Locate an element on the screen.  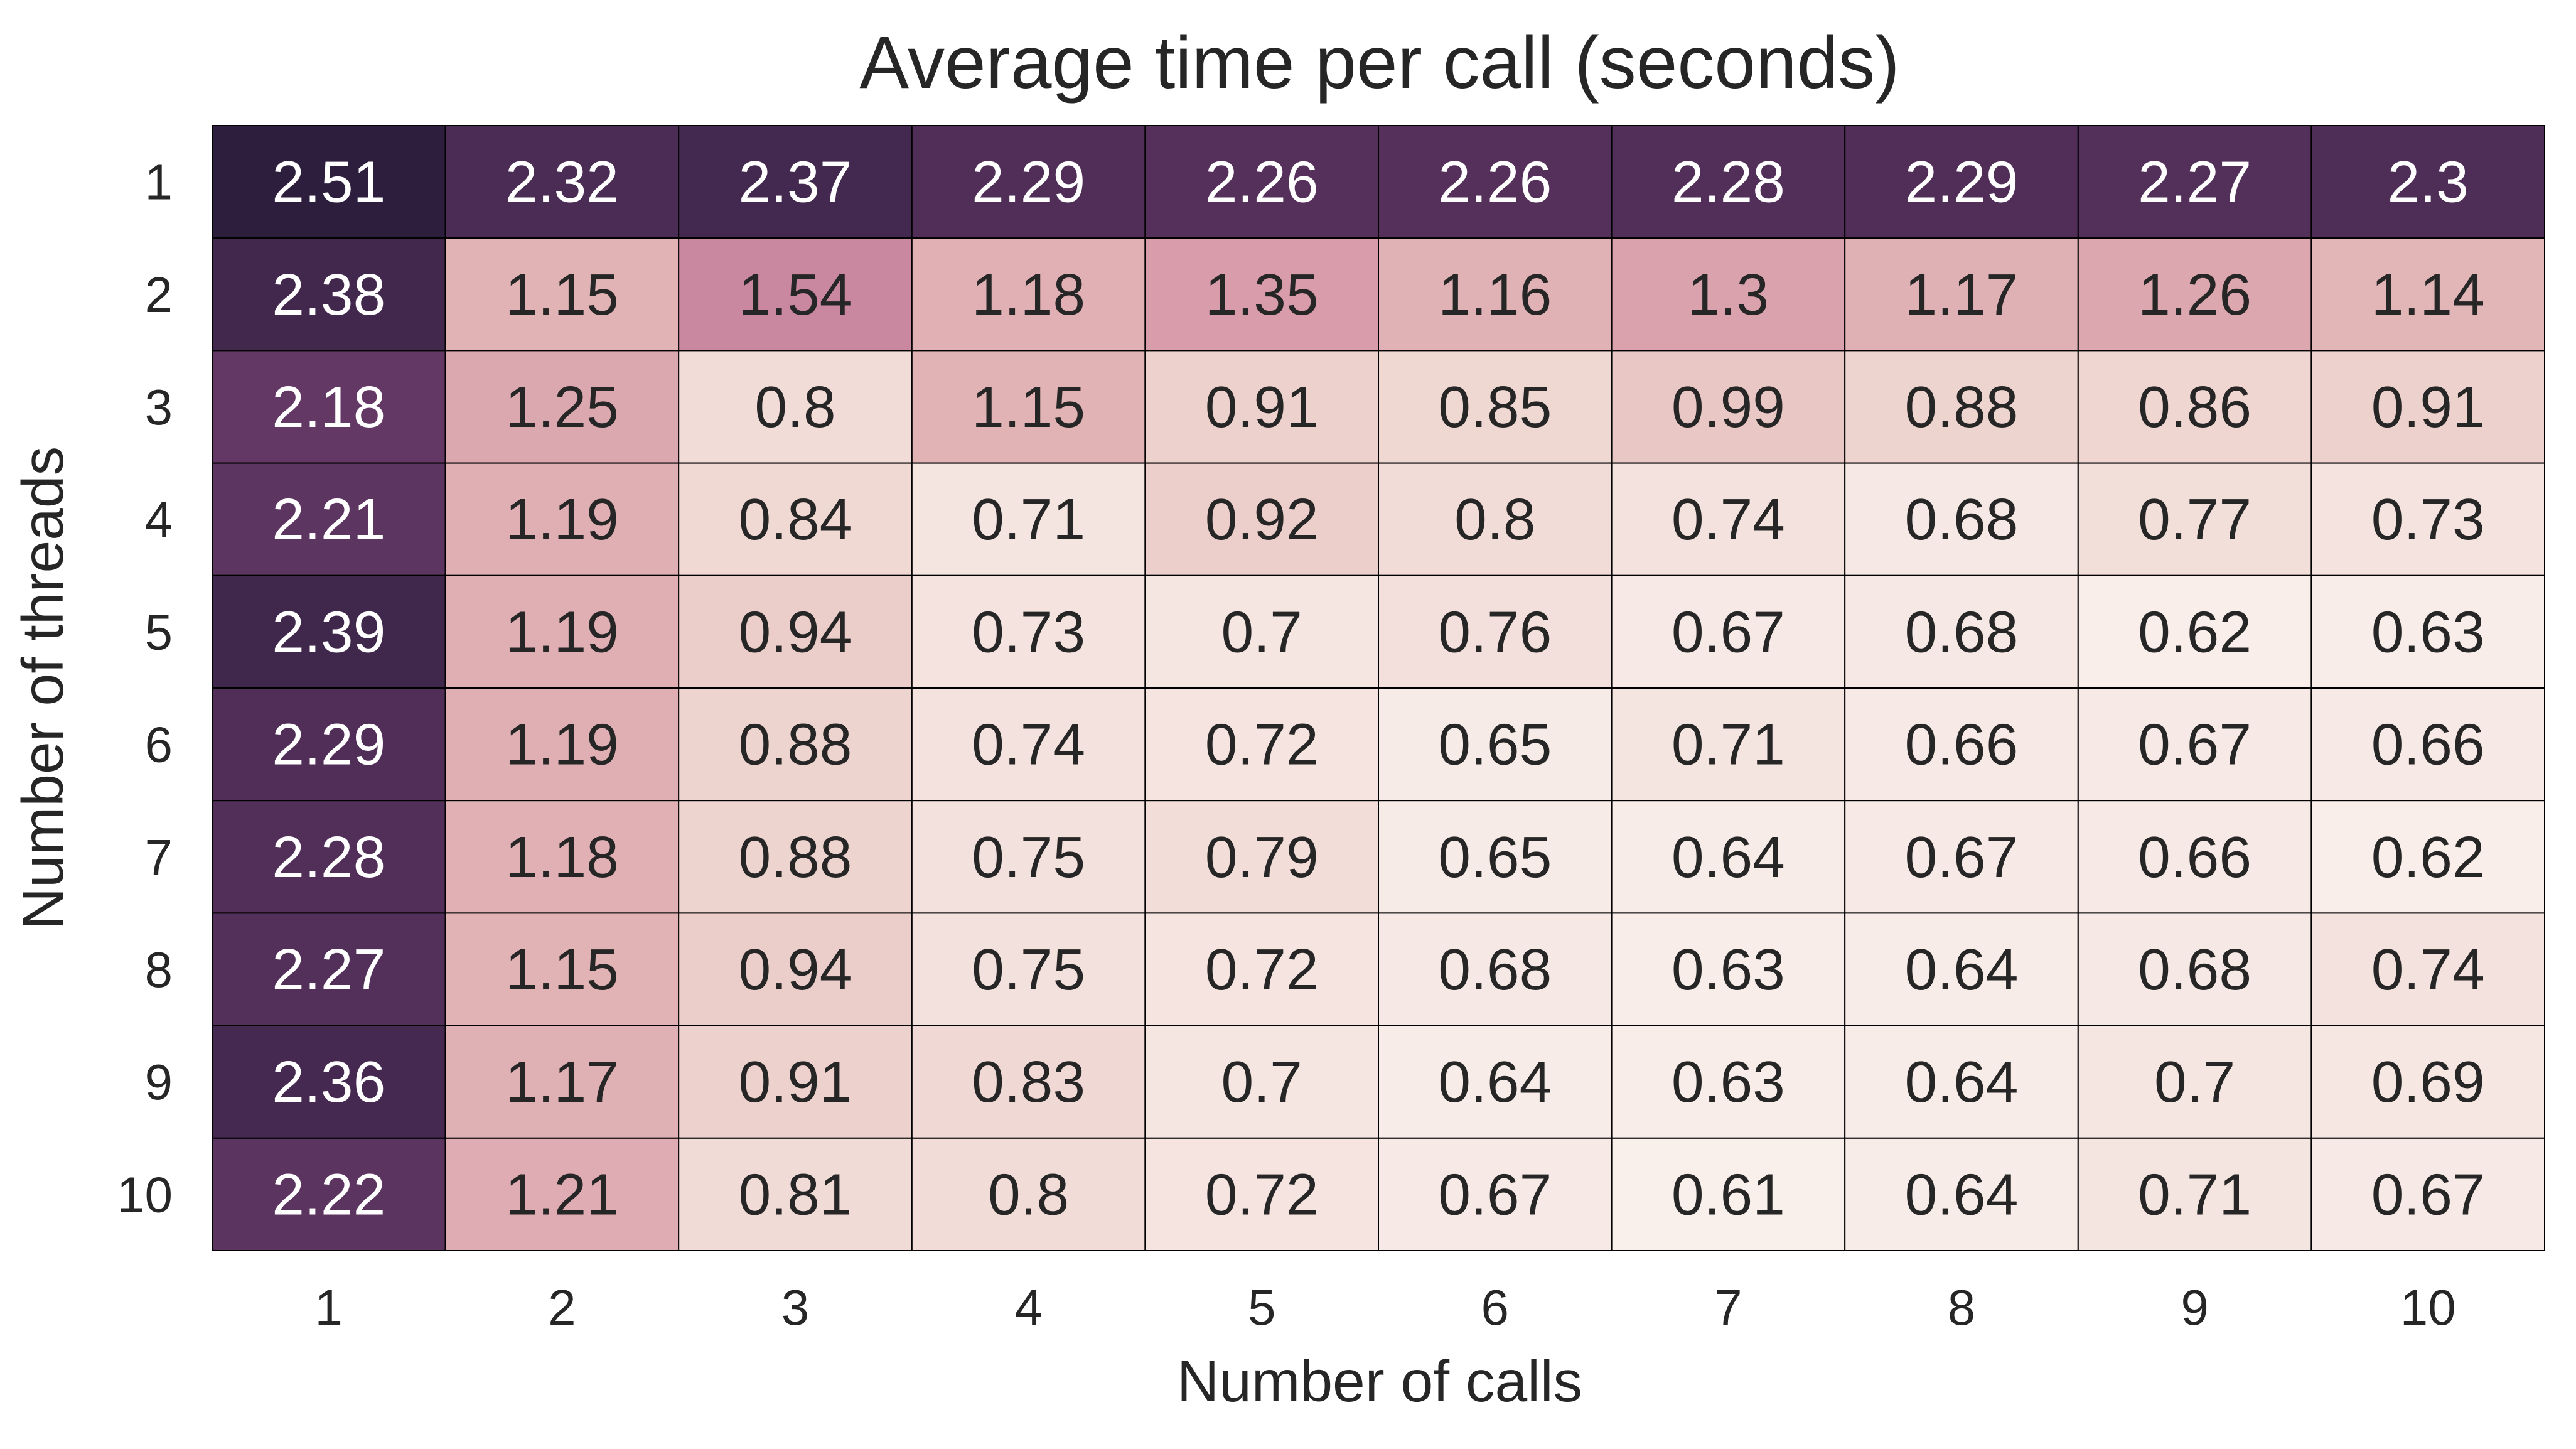
heatmap-cell-value: 2.3 is located at coordinates (2428, 182).